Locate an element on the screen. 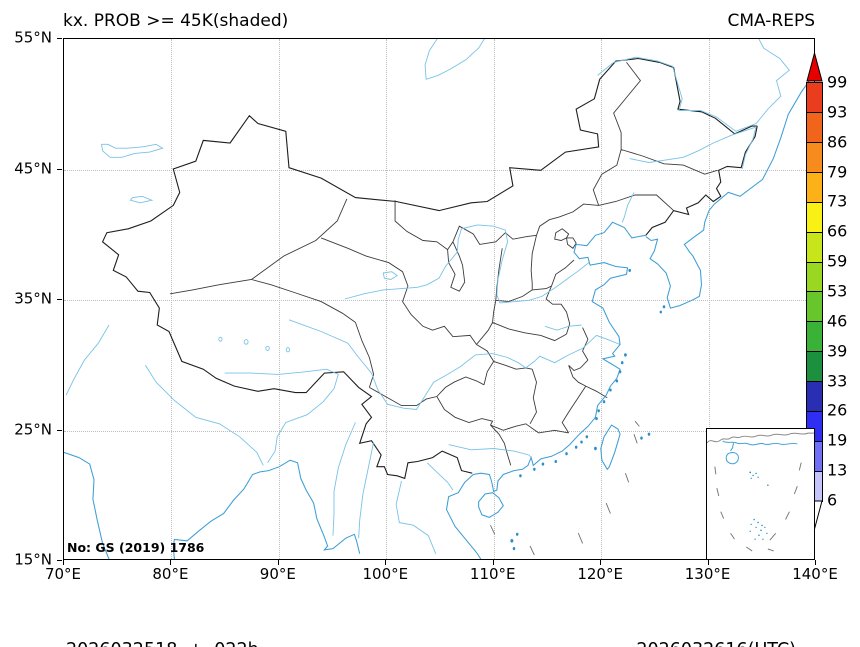 The height and width of the screenshot is (647, 860). colorbar-level-label: 99 is located at coordinates (837, 82).